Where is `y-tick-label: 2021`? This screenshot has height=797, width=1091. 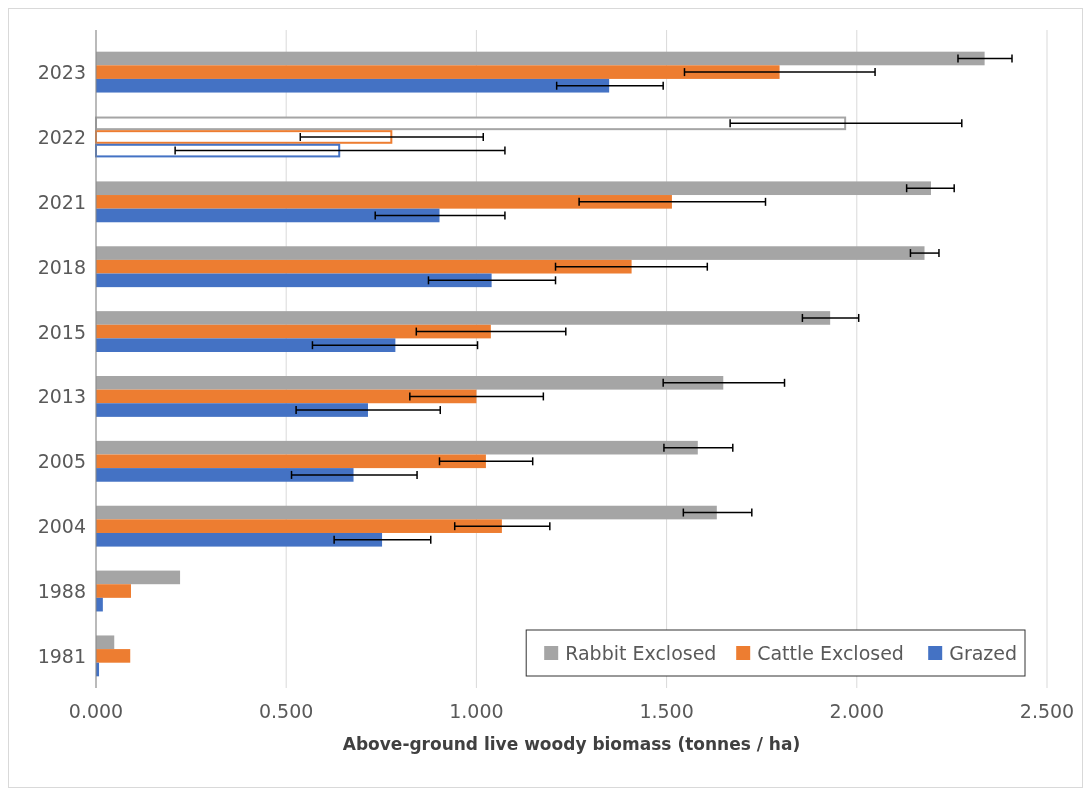
y-tick-label: 2021 is located at coordinates (61, 201).